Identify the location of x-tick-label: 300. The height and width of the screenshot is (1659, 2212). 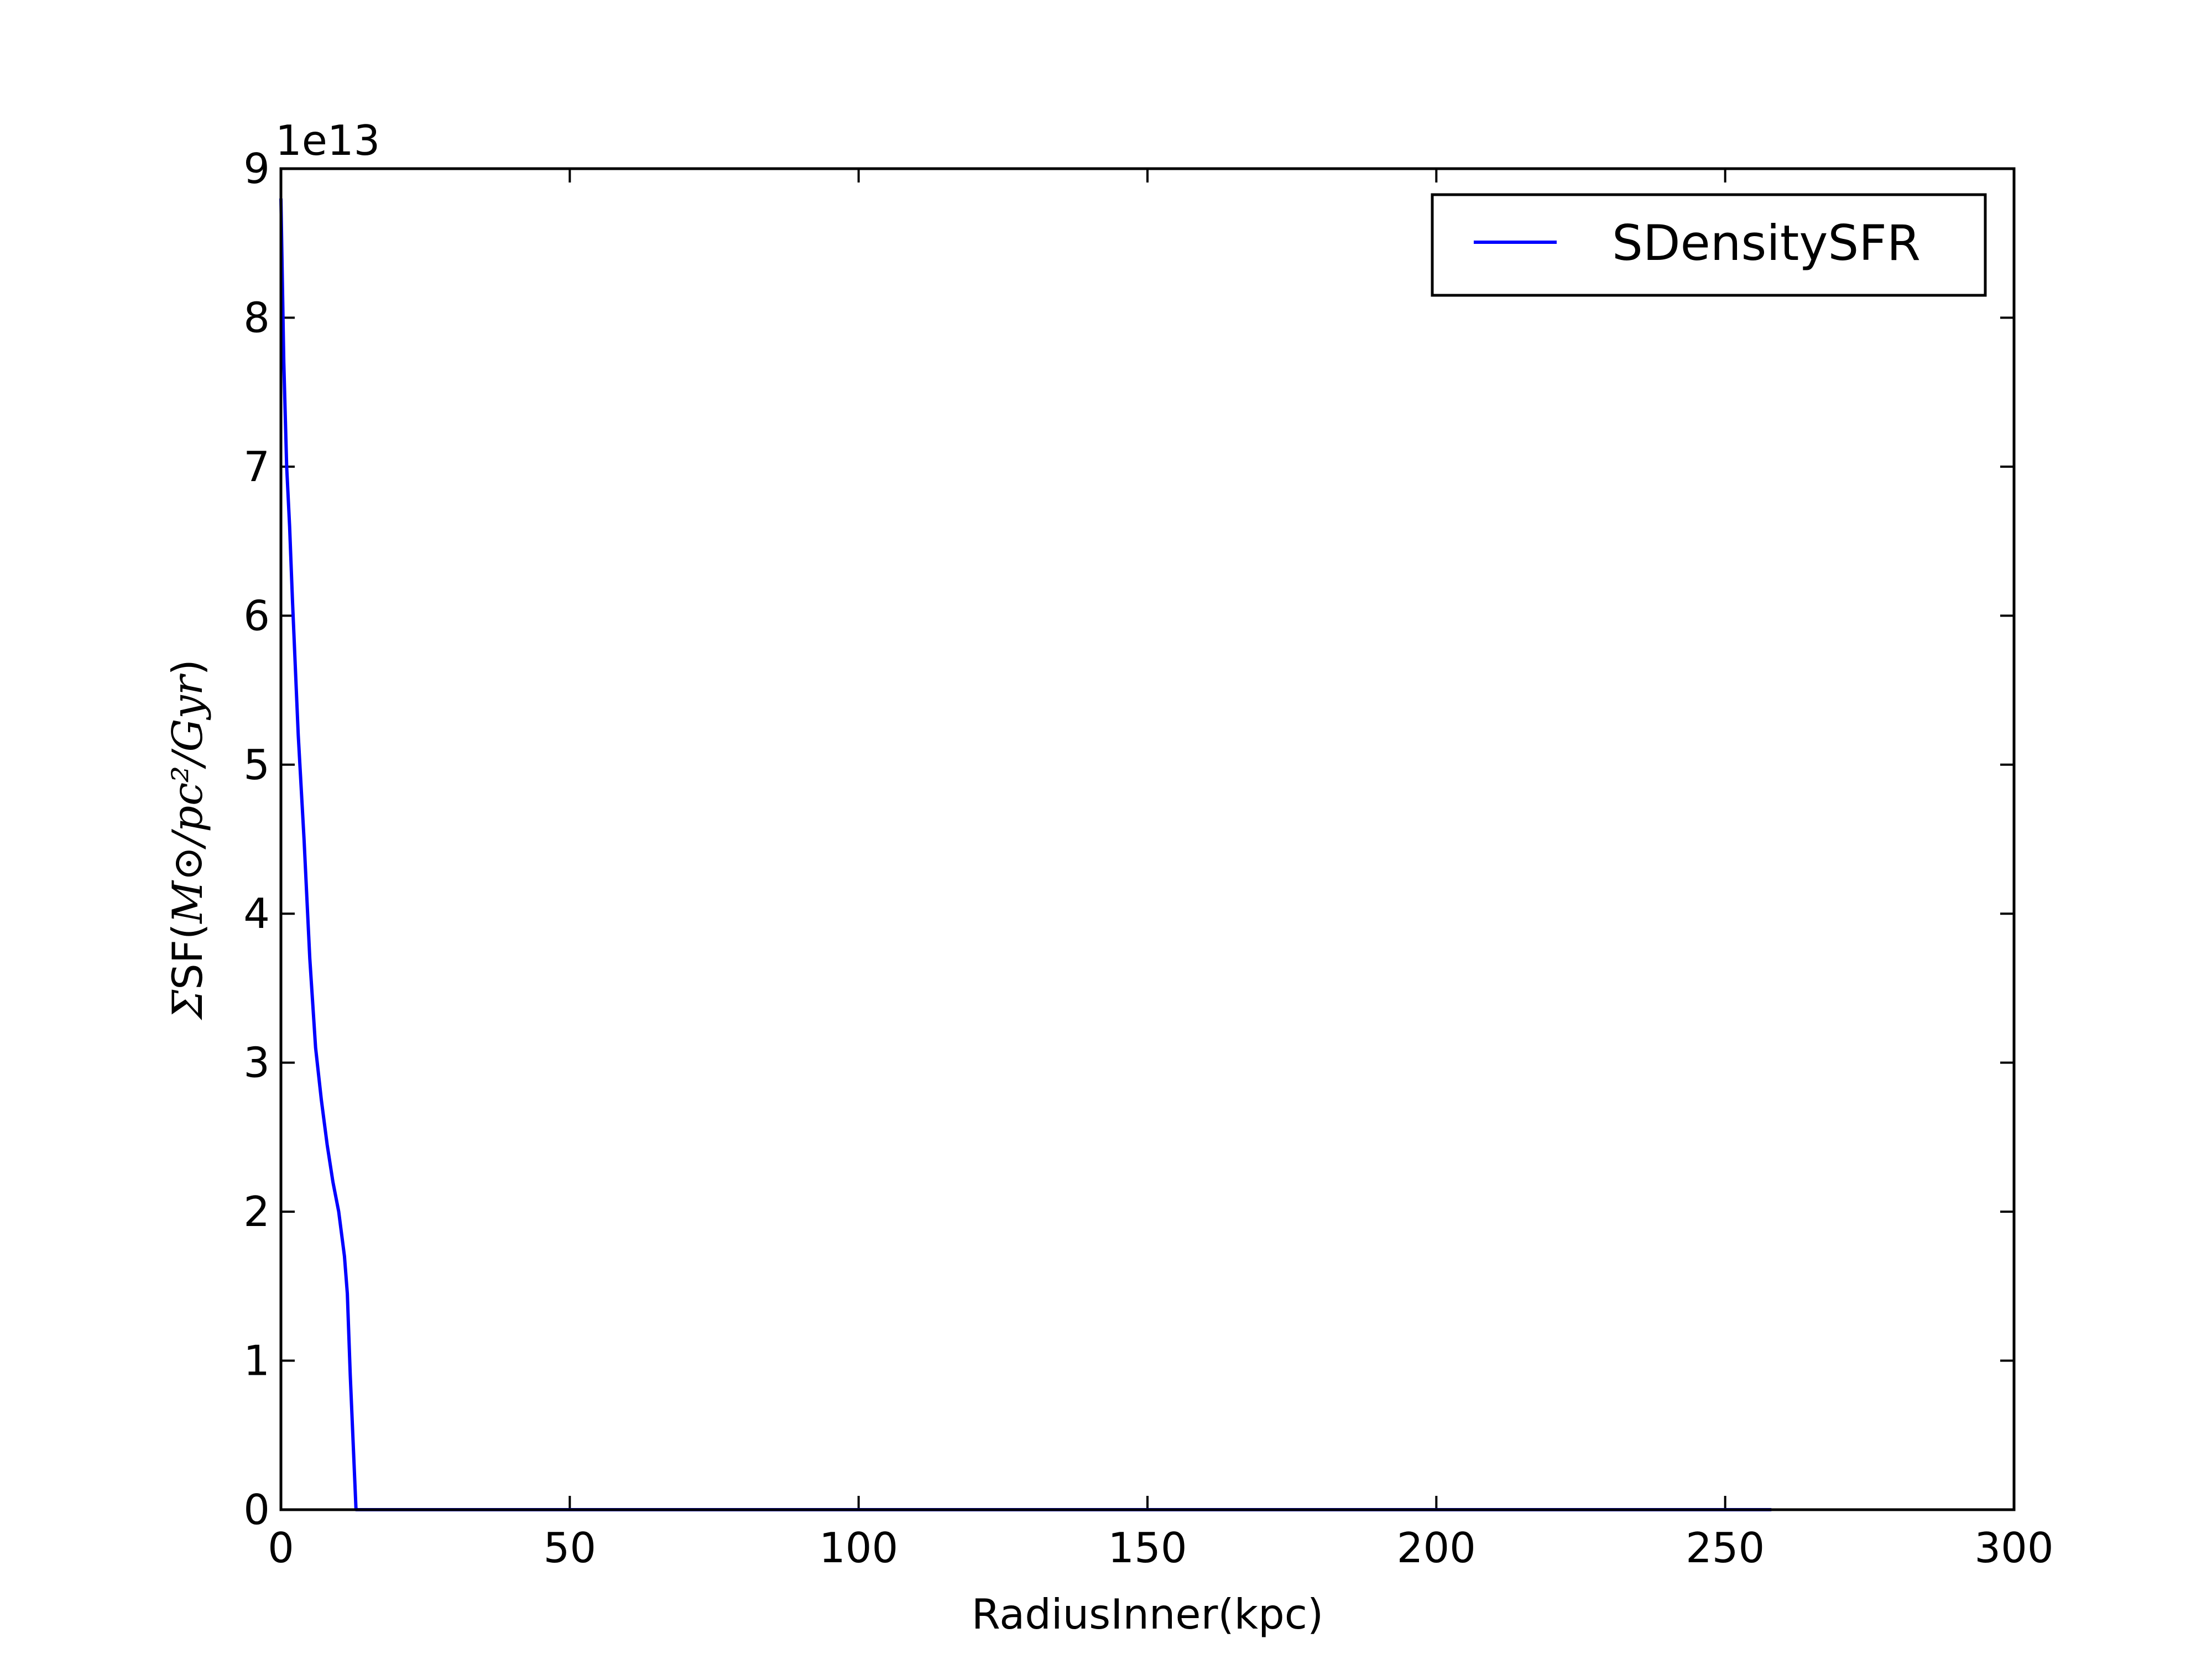
(2014, 1548).